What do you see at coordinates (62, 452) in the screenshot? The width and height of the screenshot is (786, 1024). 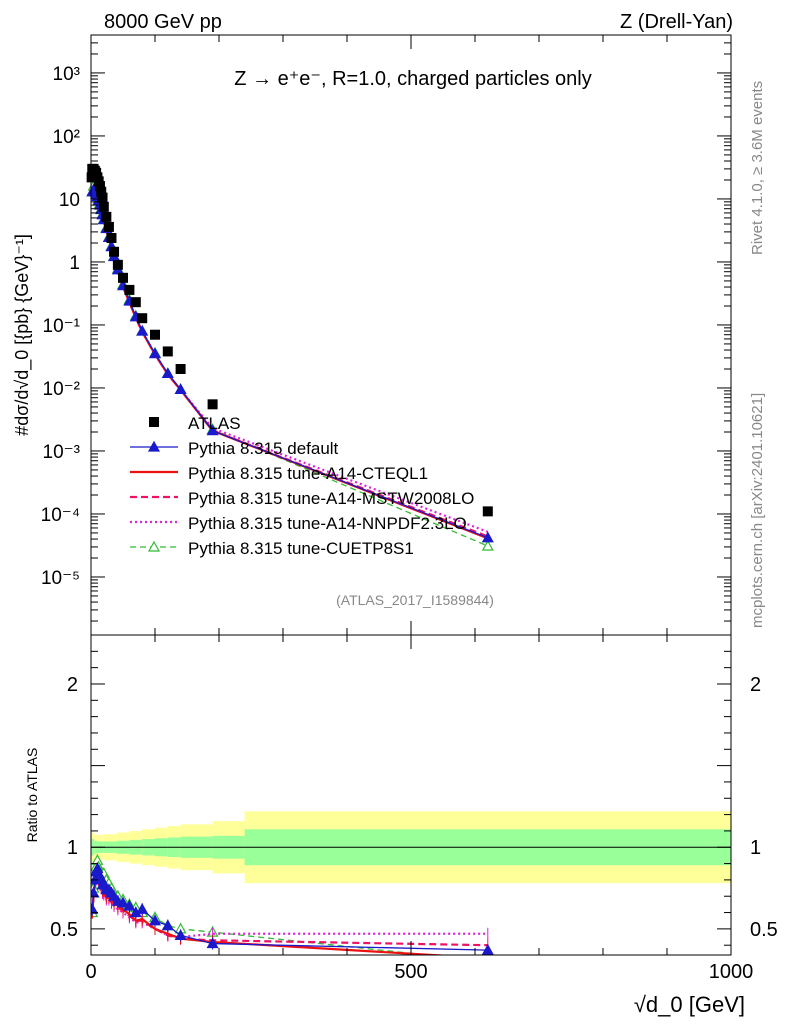 I see `y-tick-label-main-6: 10⁻³` at bounding box center [62, 452].